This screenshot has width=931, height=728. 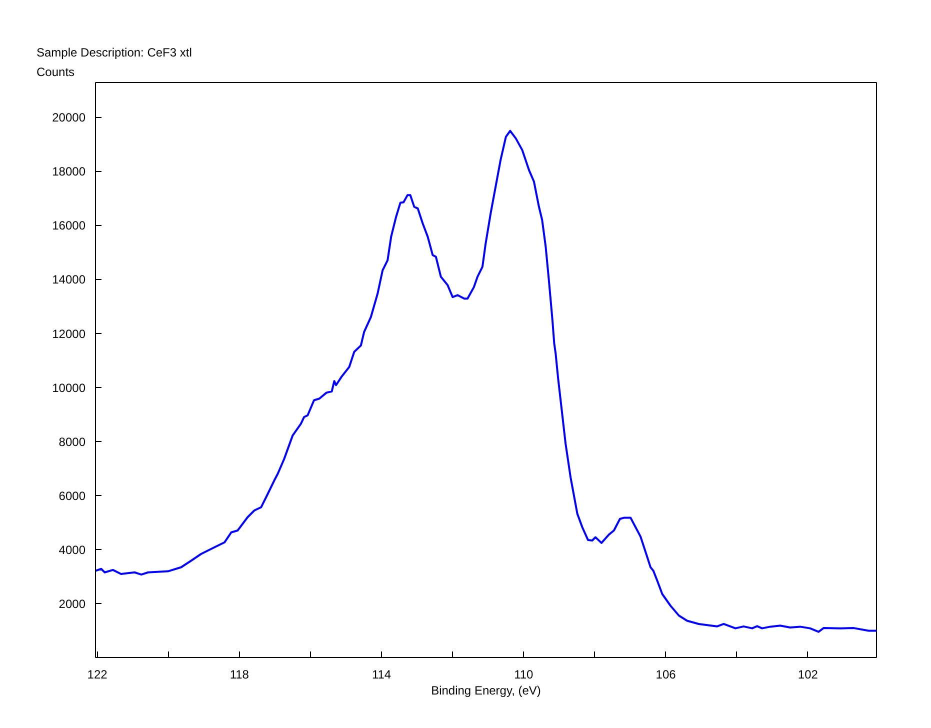 What do you see at coordinates (72, 603) in the screenshot?
I see `y-tick-label: 2000` at bounding box center [72, 603].